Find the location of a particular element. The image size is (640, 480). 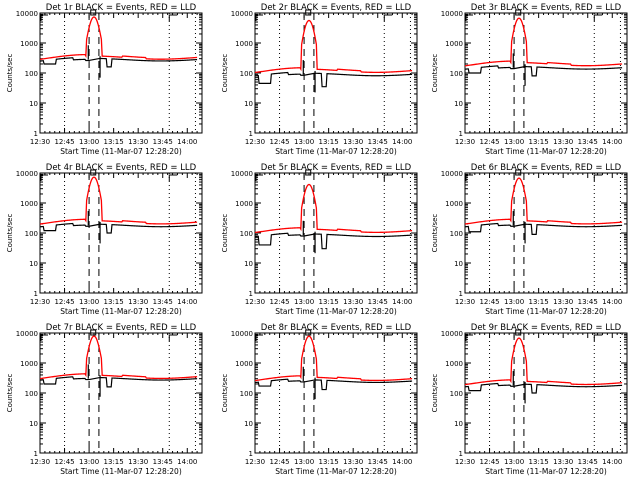

panel-title: Det 2r BLACK = Events, RED = LLD is located at coordinates (336, 8).